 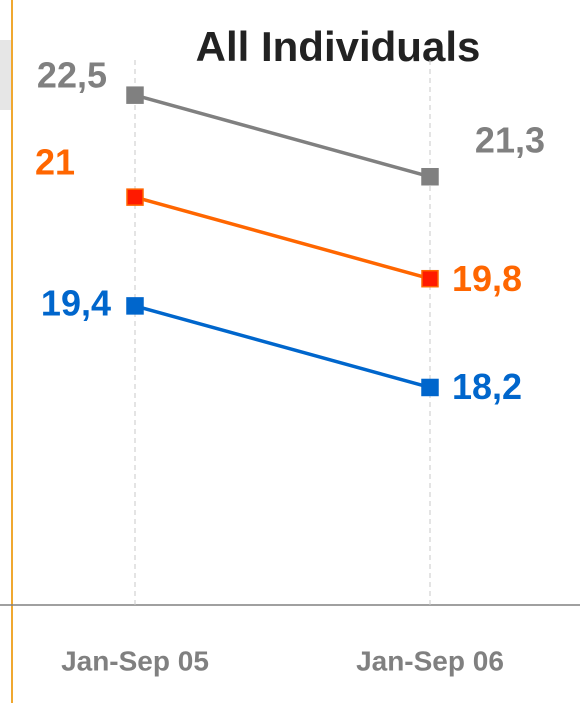 I want to click on data-label: 19,8, so click(x=487, y=278).